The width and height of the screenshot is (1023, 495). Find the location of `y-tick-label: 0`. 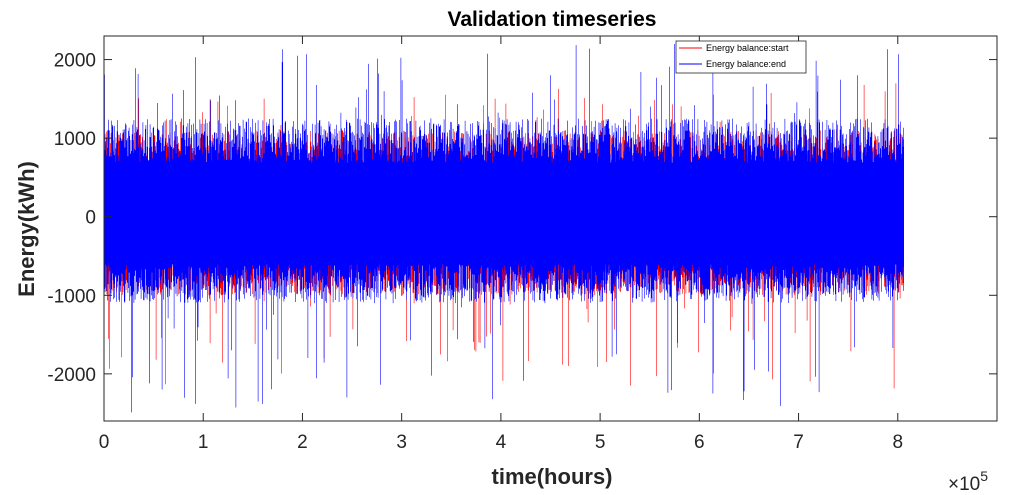

y-tick-label: 0 is located at coordinates (90, 218).